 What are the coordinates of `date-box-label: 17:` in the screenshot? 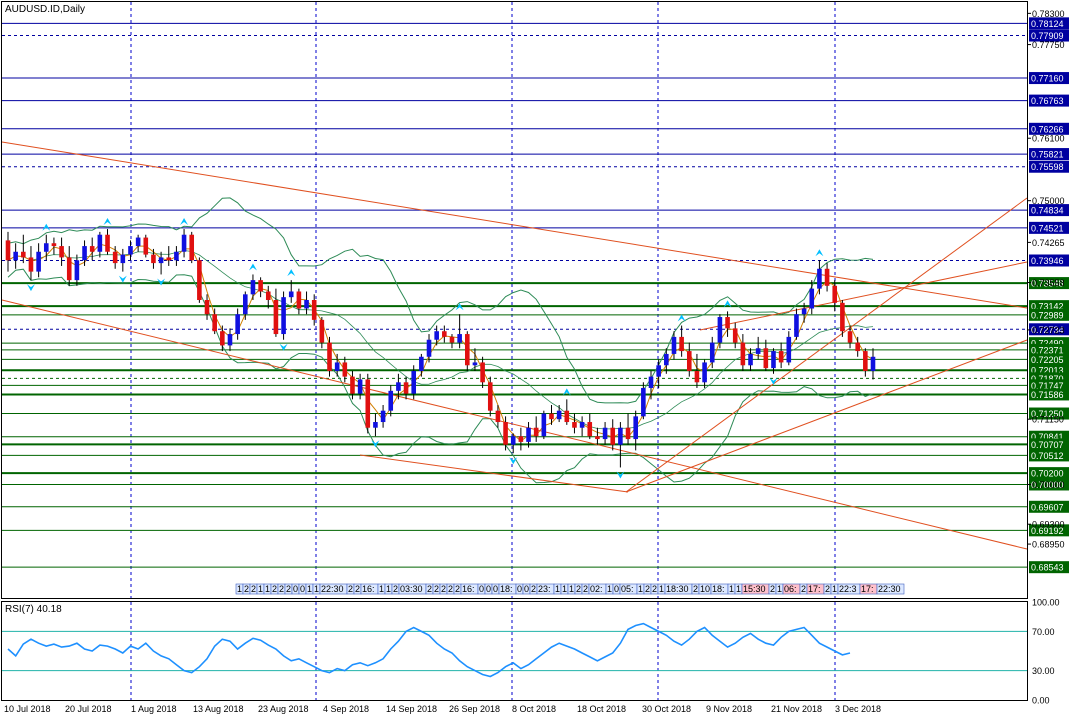 It's located at (867, 589).